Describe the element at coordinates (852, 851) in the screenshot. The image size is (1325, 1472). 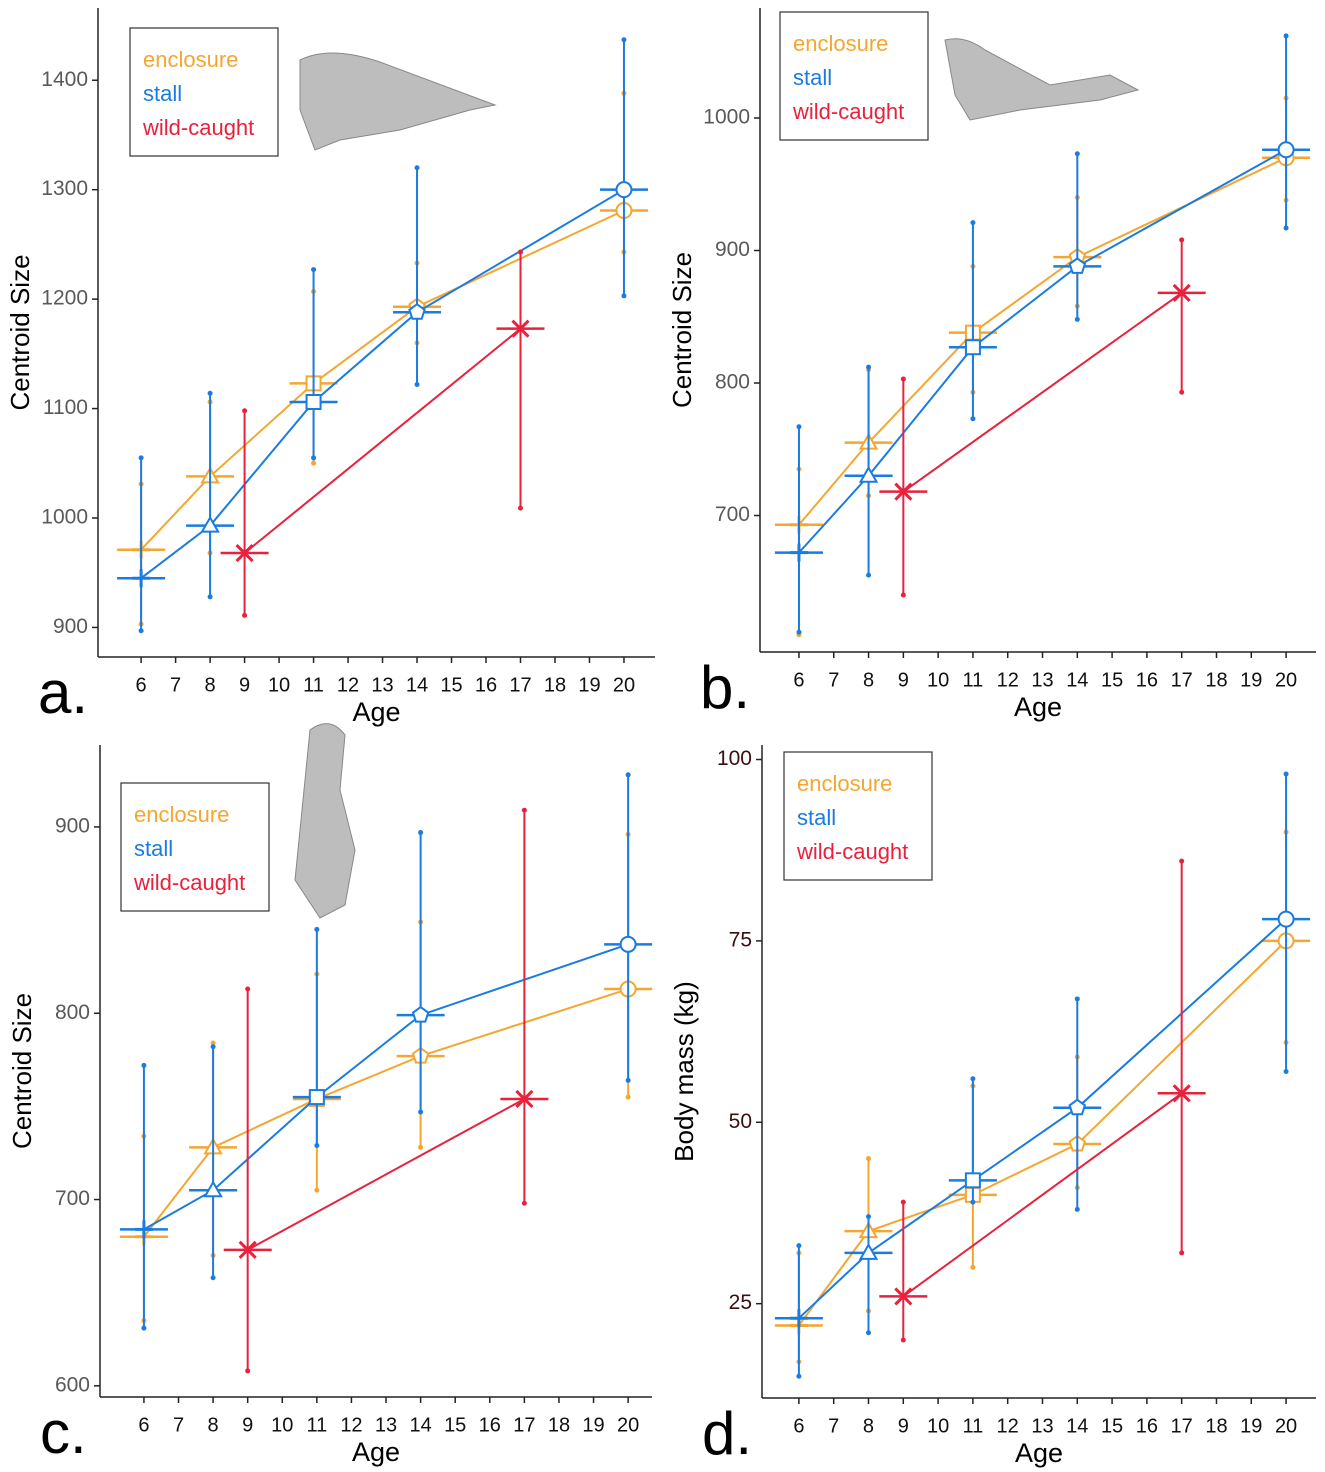
I see `legend-label: wild-caught` at that location.